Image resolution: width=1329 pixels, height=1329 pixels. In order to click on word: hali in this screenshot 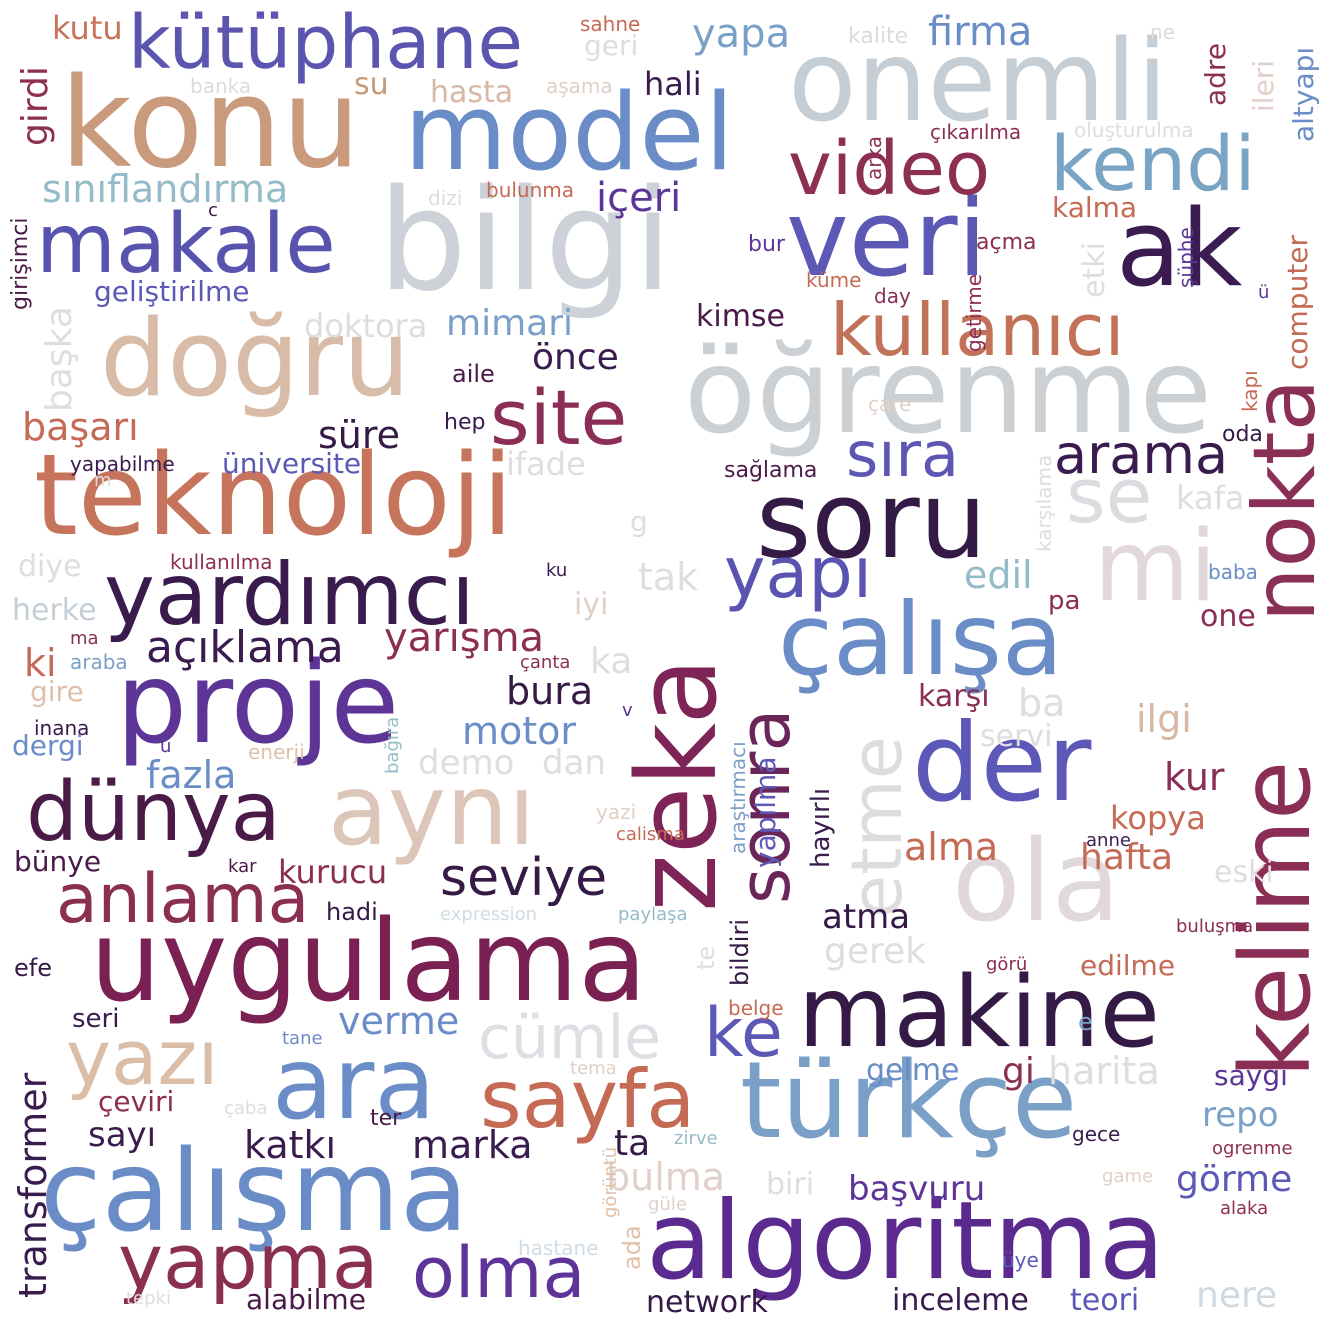, I will do `click(673, 84)`.